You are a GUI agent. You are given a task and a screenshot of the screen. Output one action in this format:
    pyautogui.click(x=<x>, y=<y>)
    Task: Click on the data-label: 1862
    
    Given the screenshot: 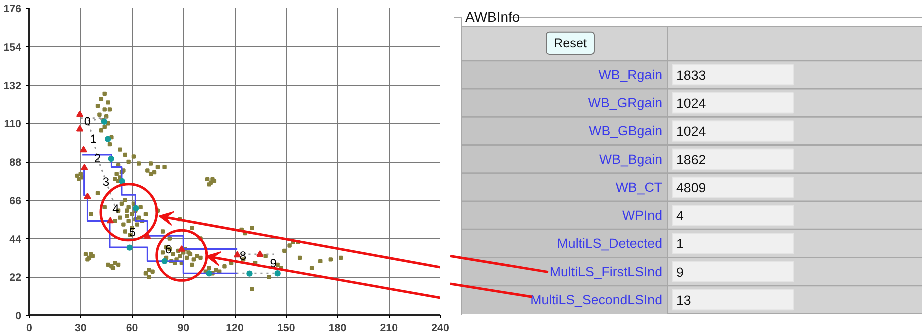 What is the action you would take?
    pyautogui.click(x=691, y=160)
    